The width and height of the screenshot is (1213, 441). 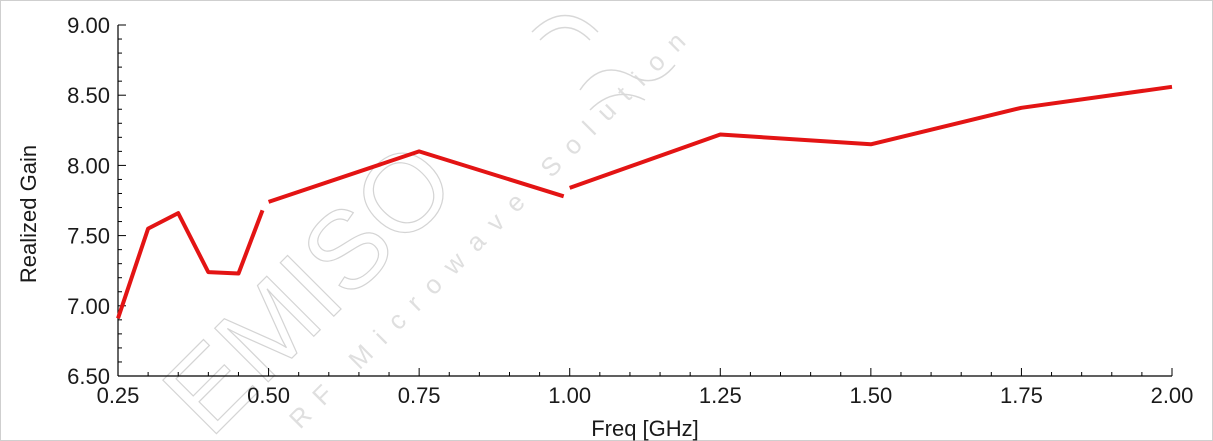 What do you see at coordinates (419, 395) in the screenshot?
I see `x-tick-label: 0.75` at bounding box center [419, 395].